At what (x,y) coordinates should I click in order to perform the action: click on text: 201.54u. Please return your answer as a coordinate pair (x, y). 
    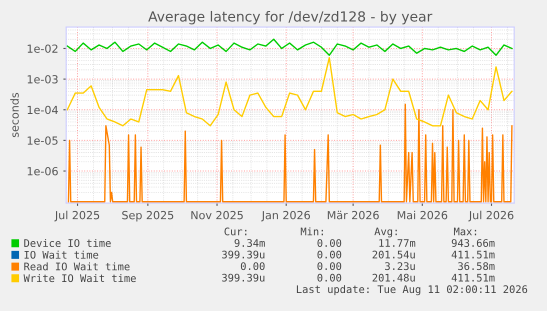
    Looking at the image, I should click on (393, 254).